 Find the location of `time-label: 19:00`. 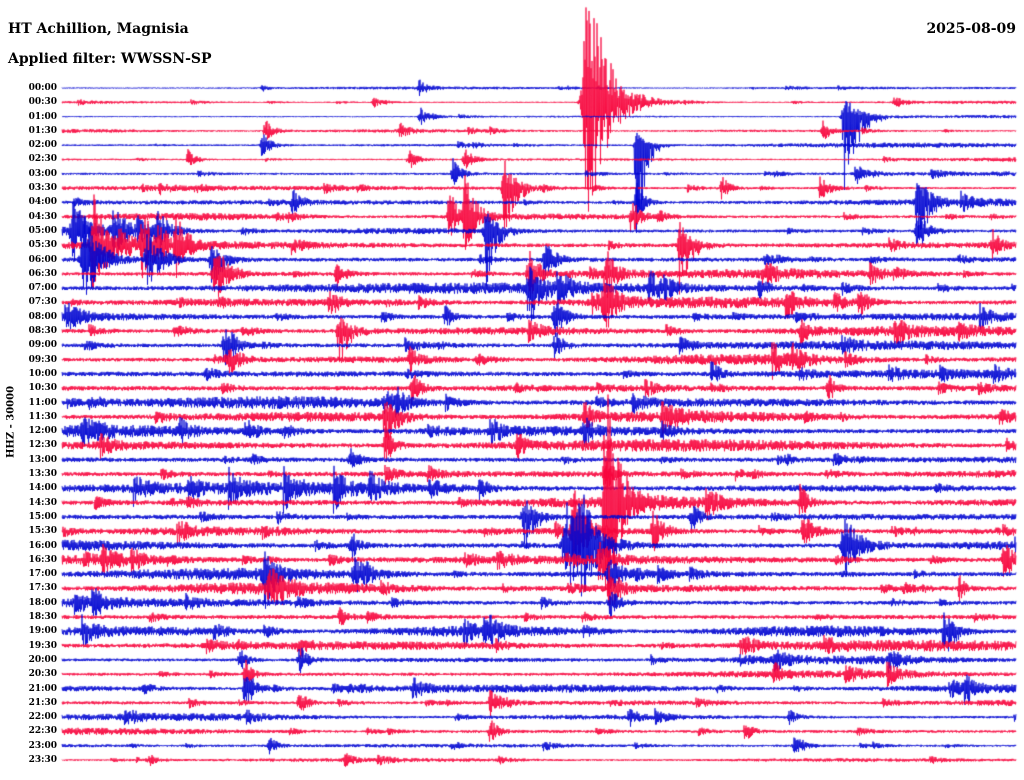

time-label: 19:00 is located at coordinates (42, 631).